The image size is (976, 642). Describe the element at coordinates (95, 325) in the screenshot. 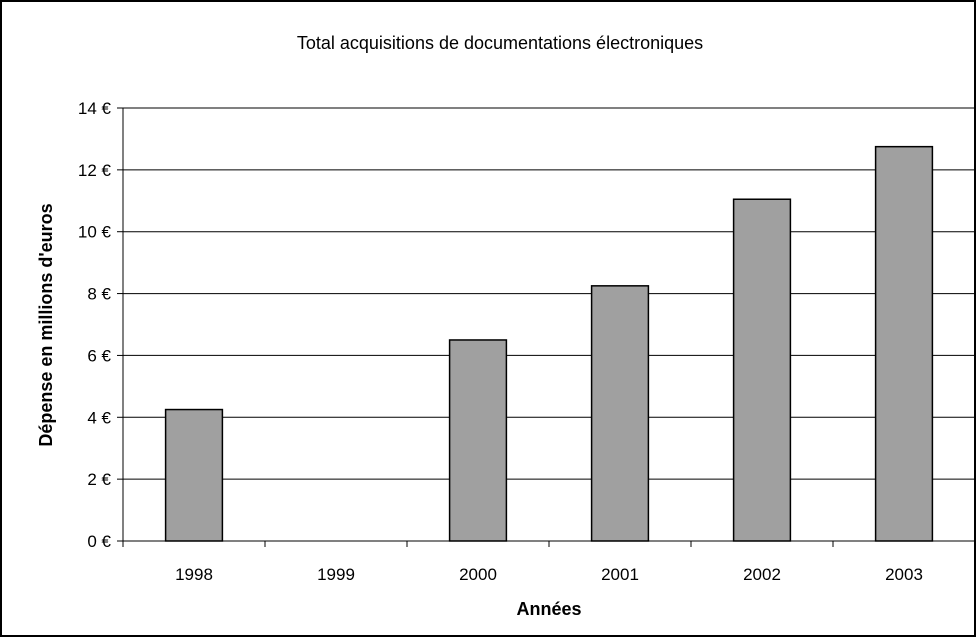

I see `y-tick-labels: 0 € 2 € 4 € 6 € 8 € 10 € 12 € 14 €` at that location.